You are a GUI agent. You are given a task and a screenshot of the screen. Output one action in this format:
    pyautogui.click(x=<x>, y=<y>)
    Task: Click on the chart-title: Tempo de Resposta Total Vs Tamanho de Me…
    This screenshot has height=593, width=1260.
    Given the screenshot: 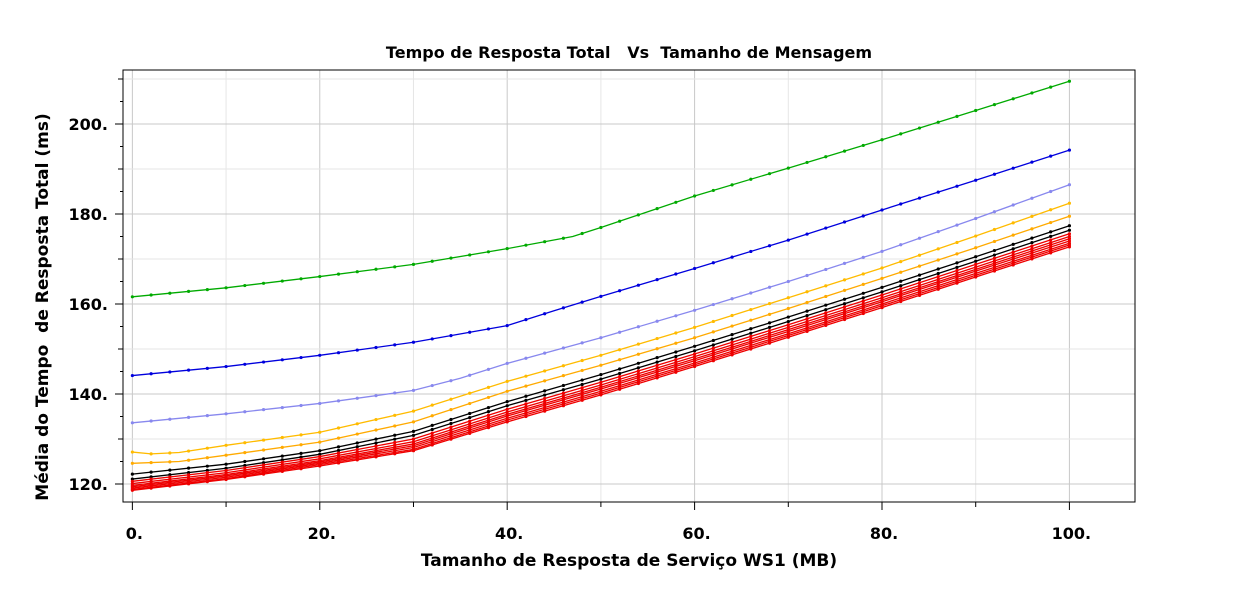 What is the action you would take?
    pyautogui.click(x=629, y=52)
    